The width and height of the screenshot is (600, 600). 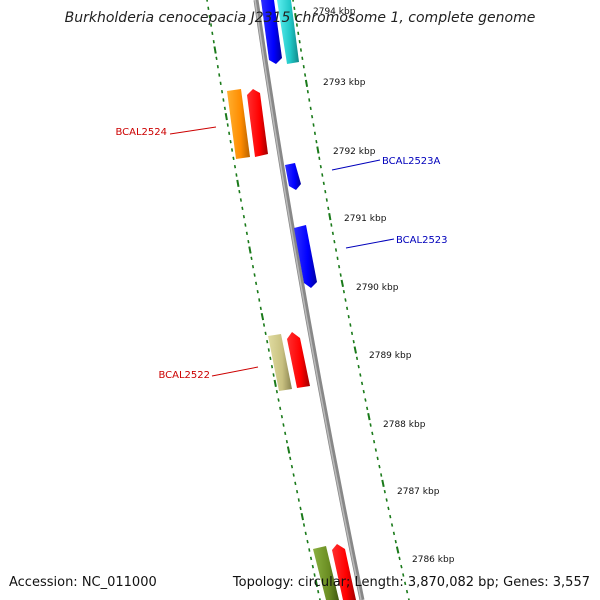 What do you see at coordinates (298, 360) in the screenshot?
I see `gene-bcal2522` at bounding box center [298, 360].